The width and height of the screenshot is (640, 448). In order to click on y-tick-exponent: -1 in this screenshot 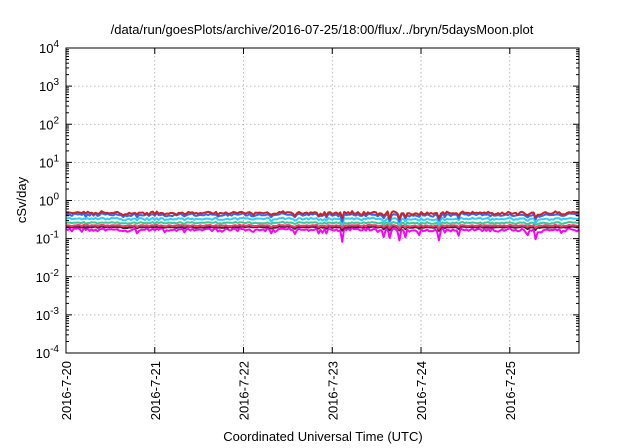, I will do `click(54, 235)`.